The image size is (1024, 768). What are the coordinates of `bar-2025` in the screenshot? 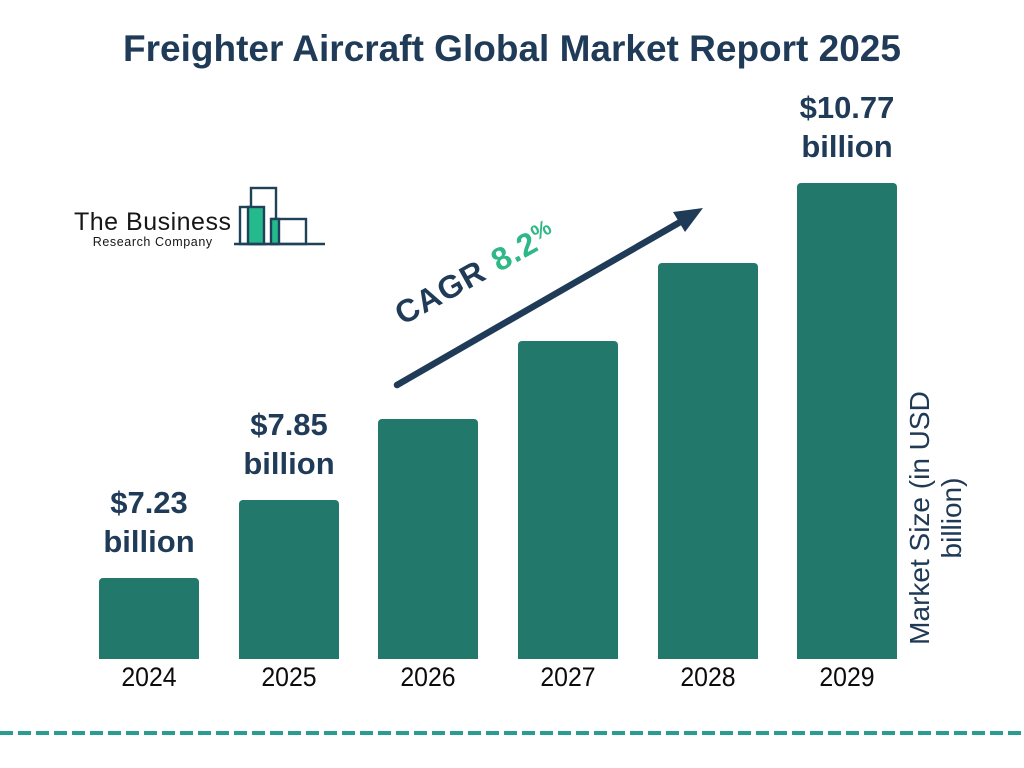 It's located at (289, 579).